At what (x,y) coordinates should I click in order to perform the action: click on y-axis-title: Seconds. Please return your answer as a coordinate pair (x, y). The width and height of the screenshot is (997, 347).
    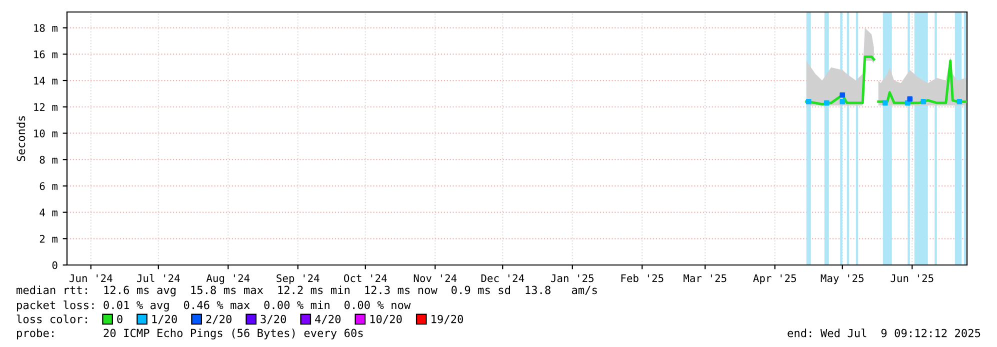
    Looking at the image, I should click on (21, 139).